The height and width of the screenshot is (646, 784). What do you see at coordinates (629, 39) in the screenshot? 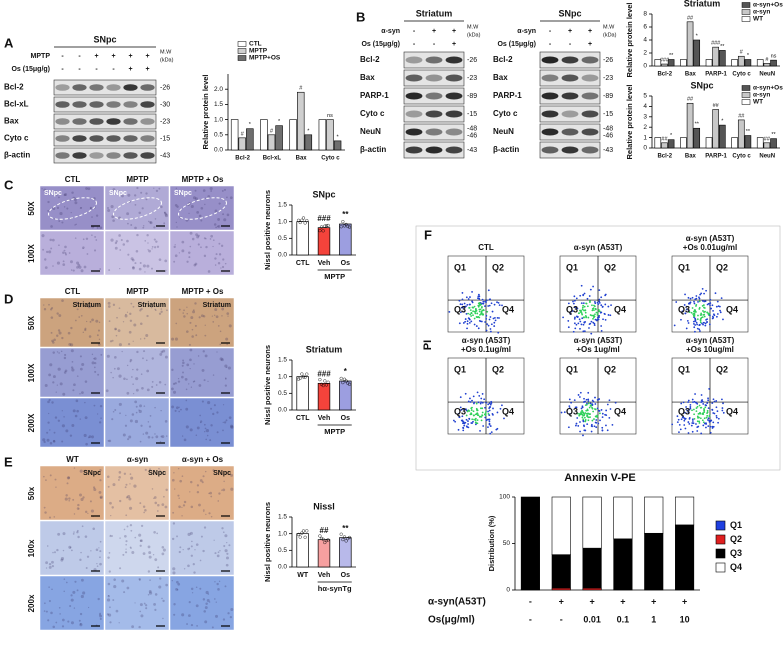
I see `y-axis-label: Relative protein level` at bounding box center [629, 39].